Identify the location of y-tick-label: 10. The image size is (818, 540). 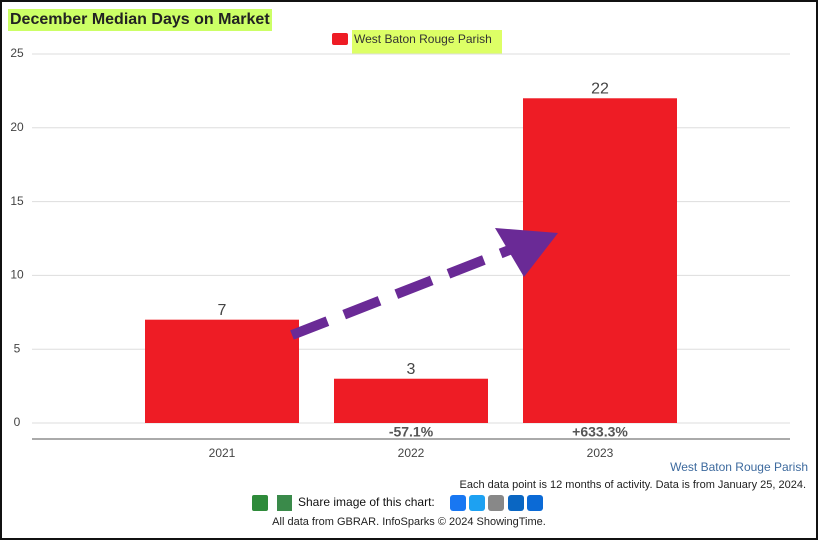
(17, 275).